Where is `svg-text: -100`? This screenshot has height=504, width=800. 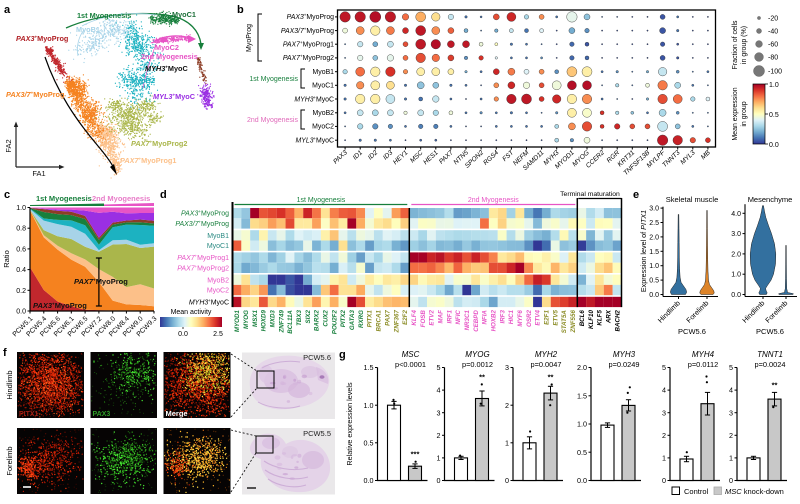 svg-text: -100 is located at coordinates (775, 72).